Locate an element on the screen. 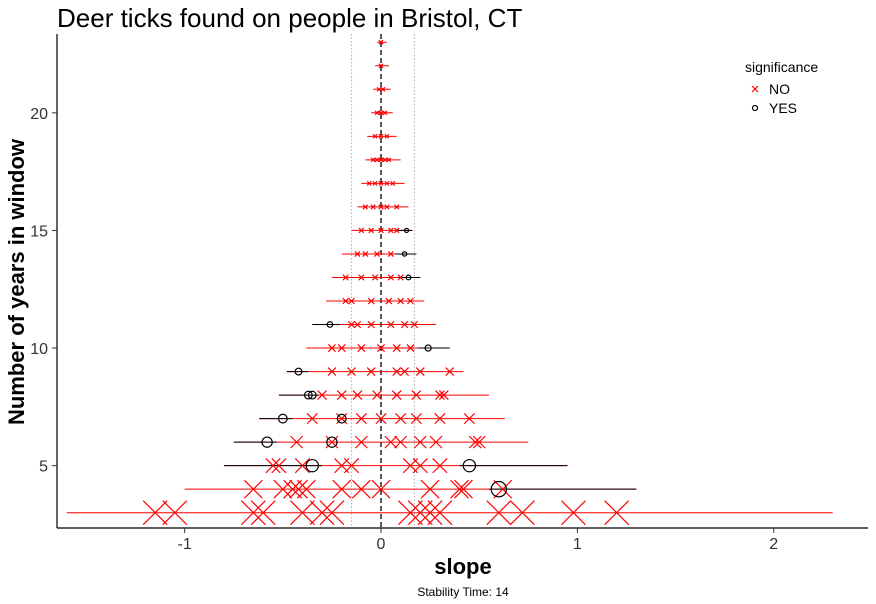 The height and width of the screenshot is (604, 876). x-axis-title: slope is located at coordinates (462, 566).